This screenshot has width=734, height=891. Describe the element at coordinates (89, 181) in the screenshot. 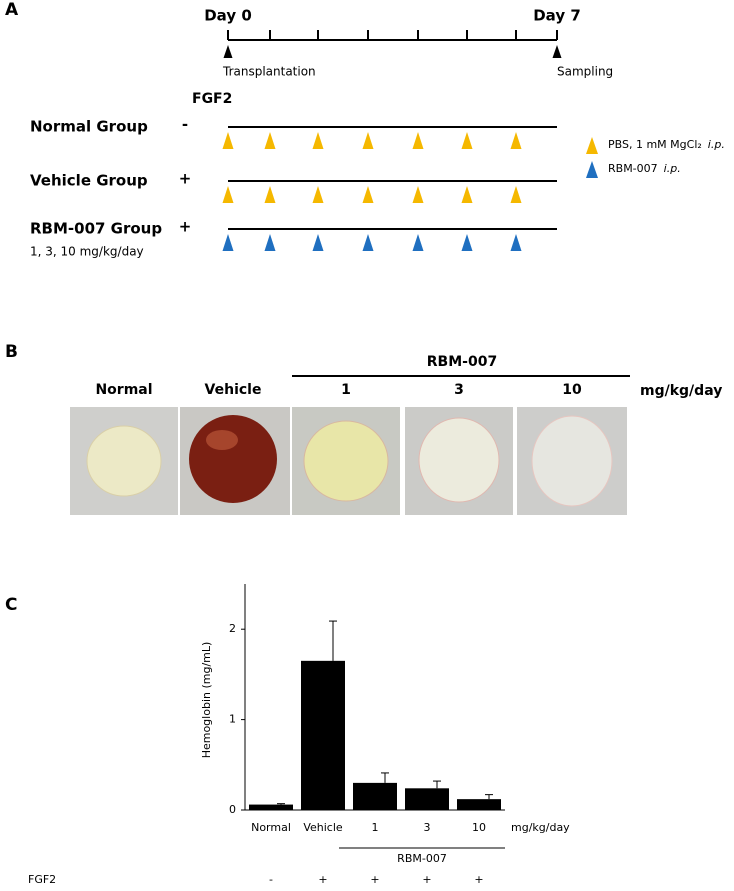

I see `group-name: Vehicle Group` at that location.